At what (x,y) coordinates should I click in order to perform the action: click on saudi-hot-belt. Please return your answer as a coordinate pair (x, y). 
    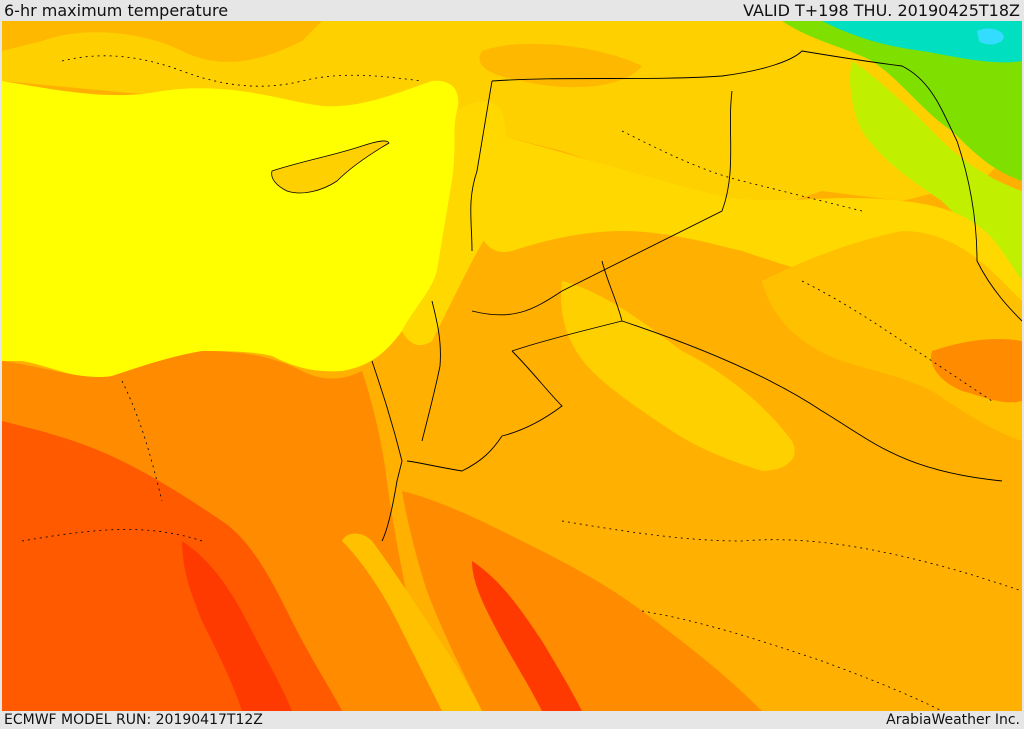
    Looking at the image, I should click on (582, 601).